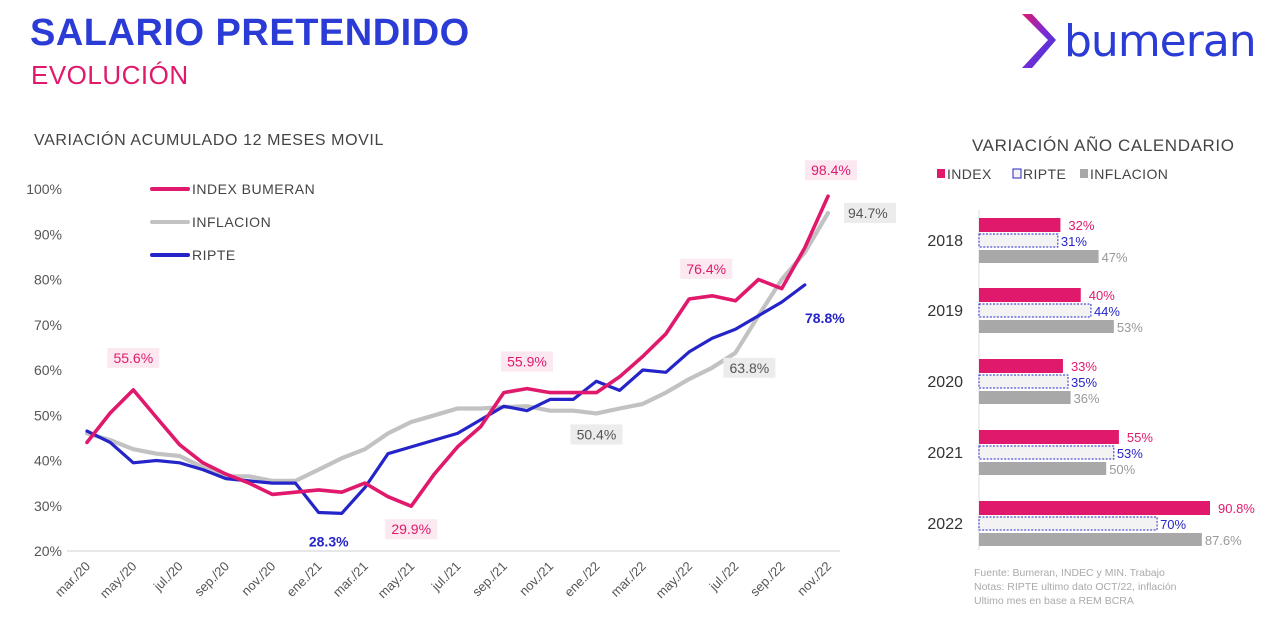  Describe the element at coordinates (110, 75) in the screenshot. I see `page-subtitle: EVOLUCIÓN` at that location.